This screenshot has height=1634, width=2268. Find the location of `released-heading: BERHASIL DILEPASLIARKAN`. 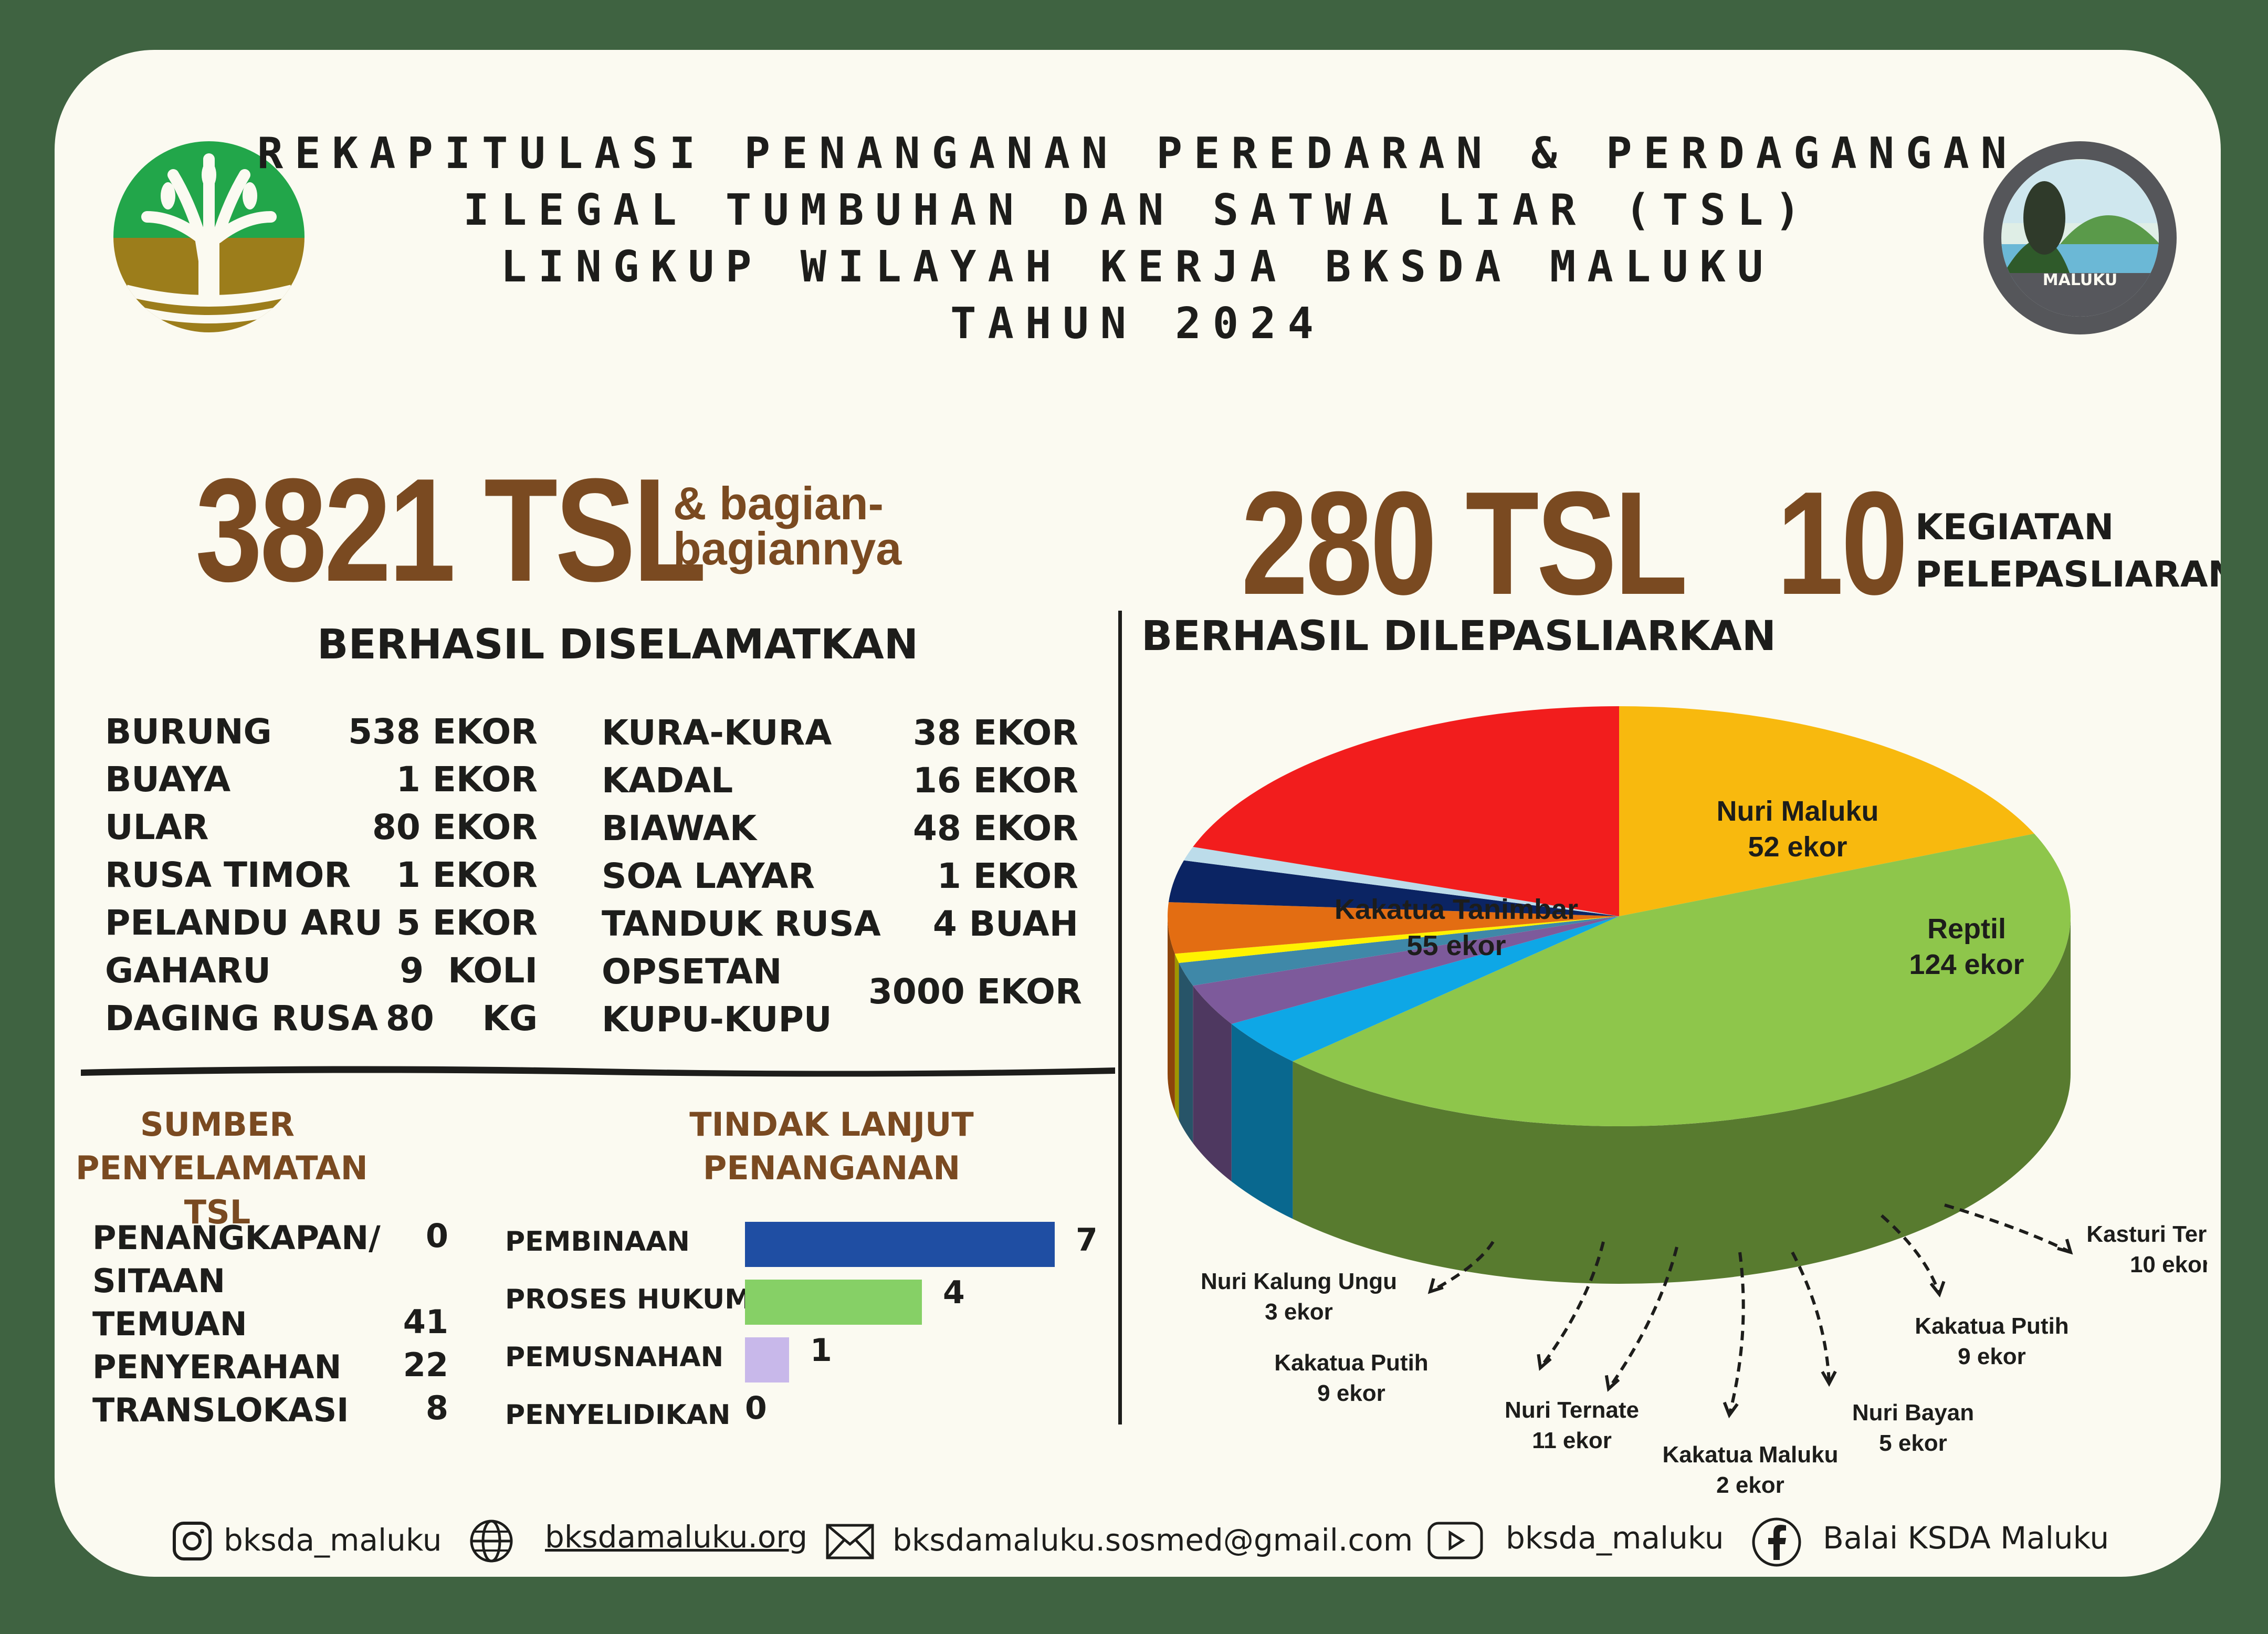

released-heading: BERHASIL DILEPASLIARKAN is located at coordinates (1459, 636).